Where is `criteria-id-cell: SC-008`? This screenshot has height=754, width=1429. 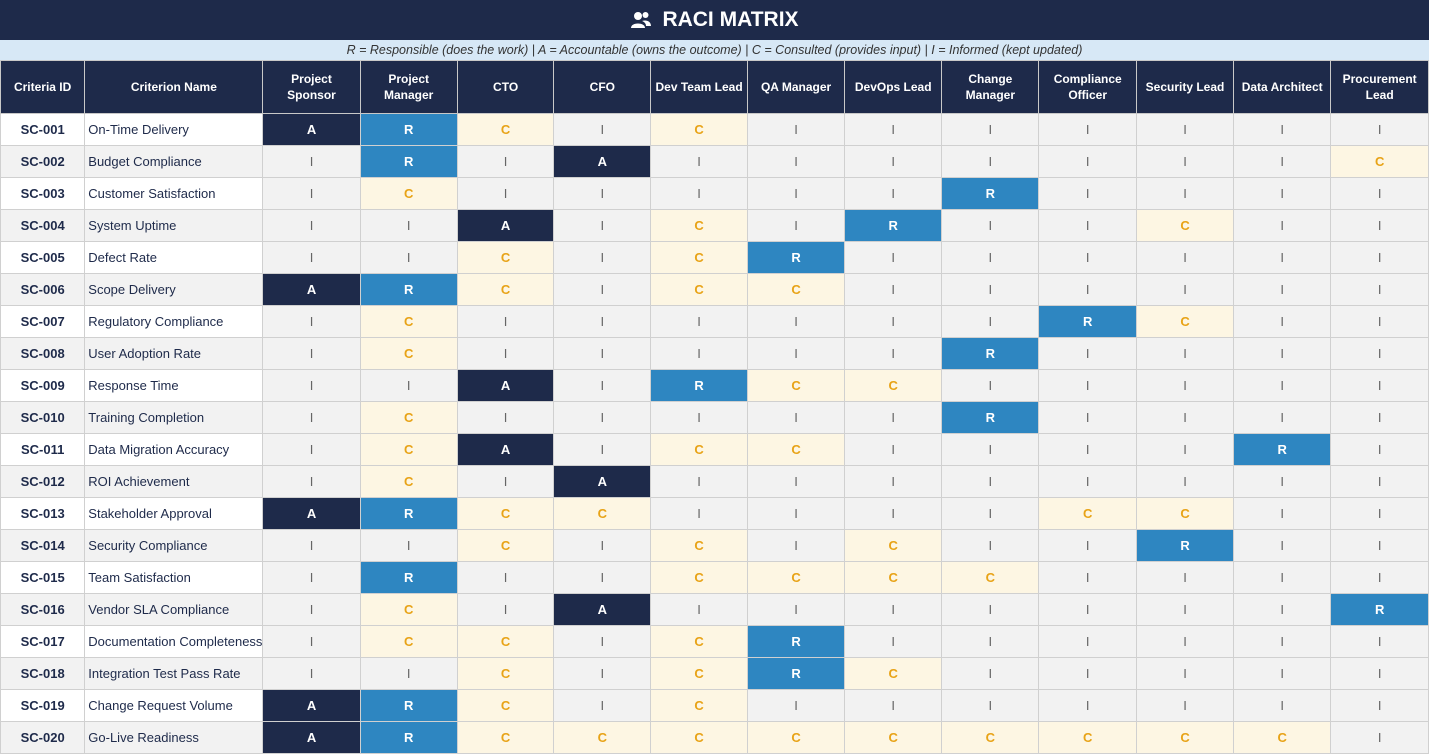
criteria-id-cell: SC-008 is located at coordinates (43, 353).